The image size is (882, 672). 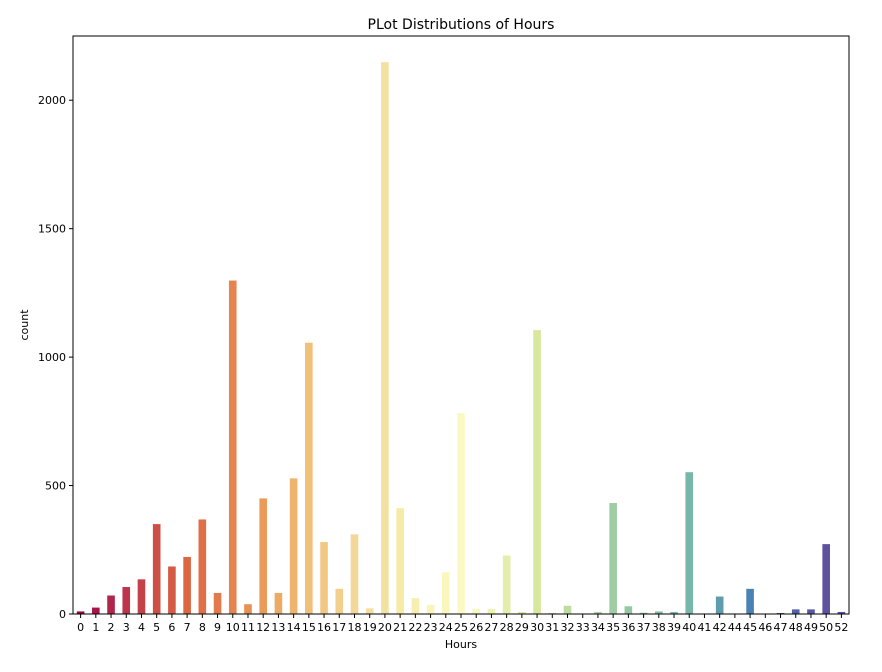 What do you see at coordinates (217, 627) in the screenshot?
I see `x-tick-label-9: 9` at bounding box center [217, 627].